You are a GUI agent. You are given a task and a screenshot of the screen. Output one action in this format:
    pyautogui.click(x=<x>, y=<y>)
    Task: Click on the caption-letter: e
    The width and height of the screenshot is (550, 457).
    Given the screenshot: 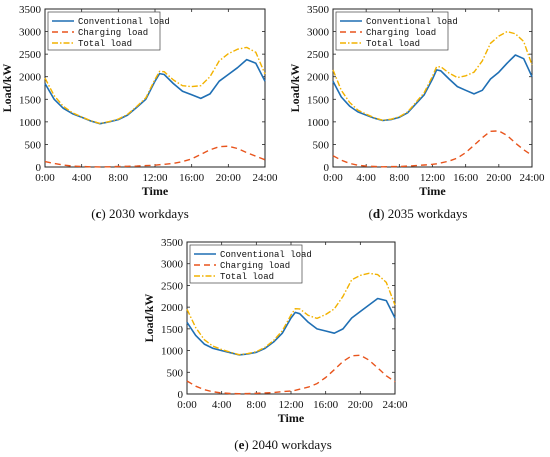 What is the action you would take?
    pyautogui.click(x=242, y=444)
    